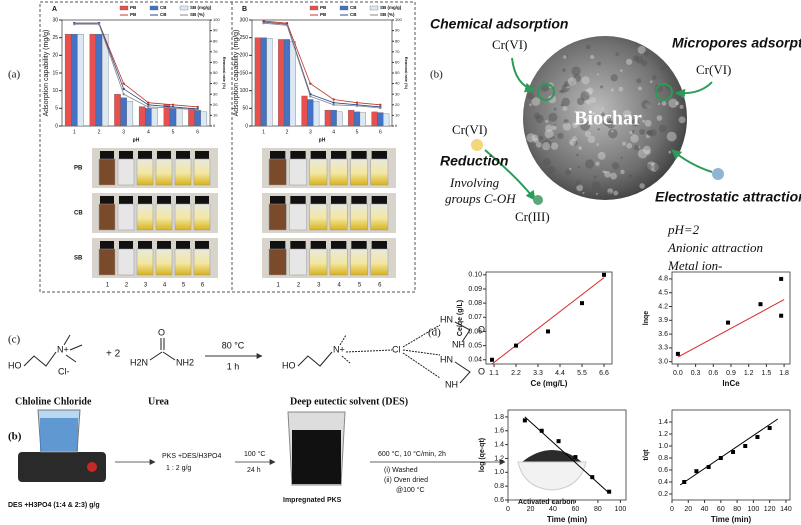 This screenshot has width=801, height=525. I want to click on y-tick-label: 4.2, so click(663, 306).